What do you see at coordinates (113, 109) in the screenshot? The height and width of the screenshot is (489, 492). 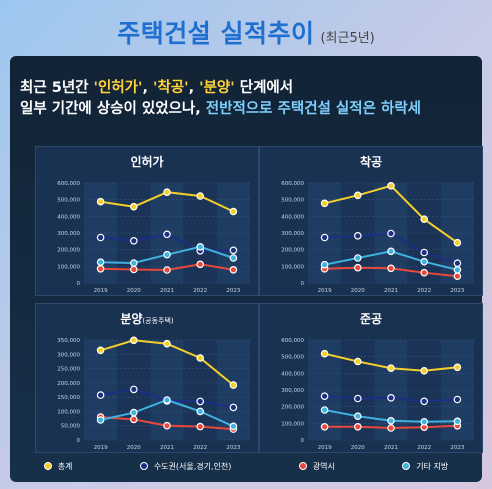 I see `lead-text-part: 일부 기간에 상승이 있었으나,` at bounding box center [113, 109].